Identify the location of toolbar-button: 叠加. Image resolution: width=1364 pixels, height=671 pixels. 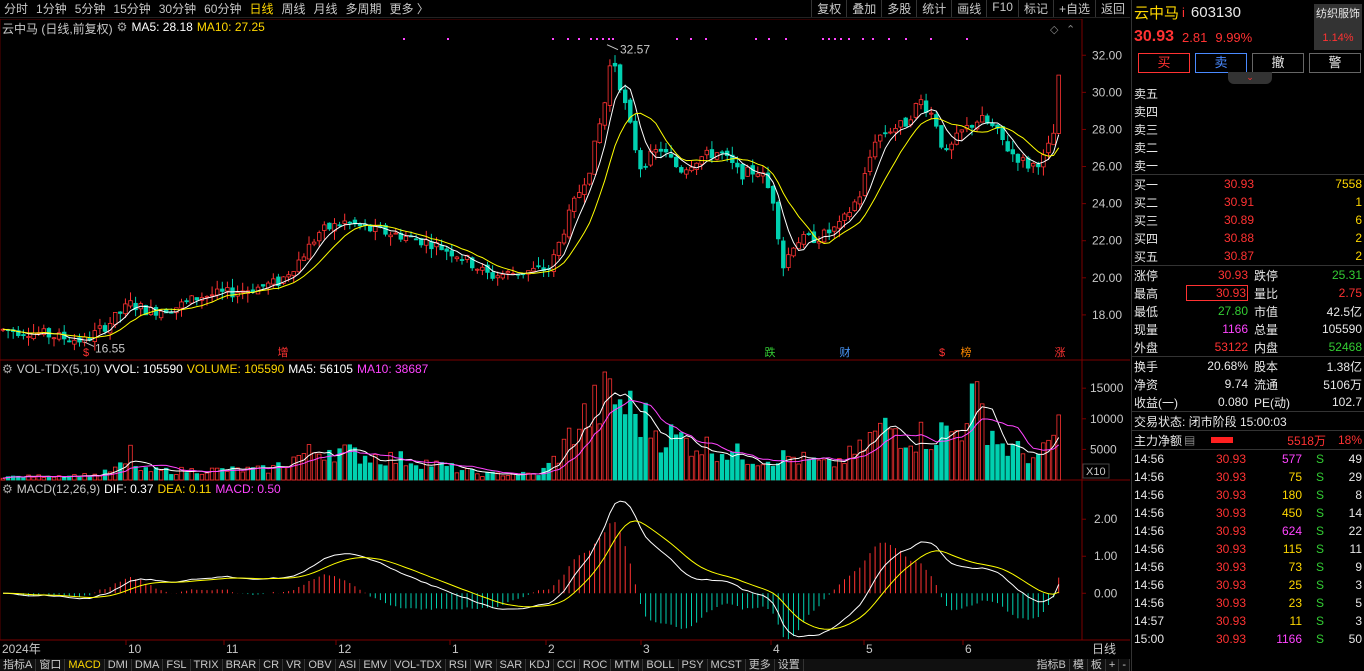
(863, 8).